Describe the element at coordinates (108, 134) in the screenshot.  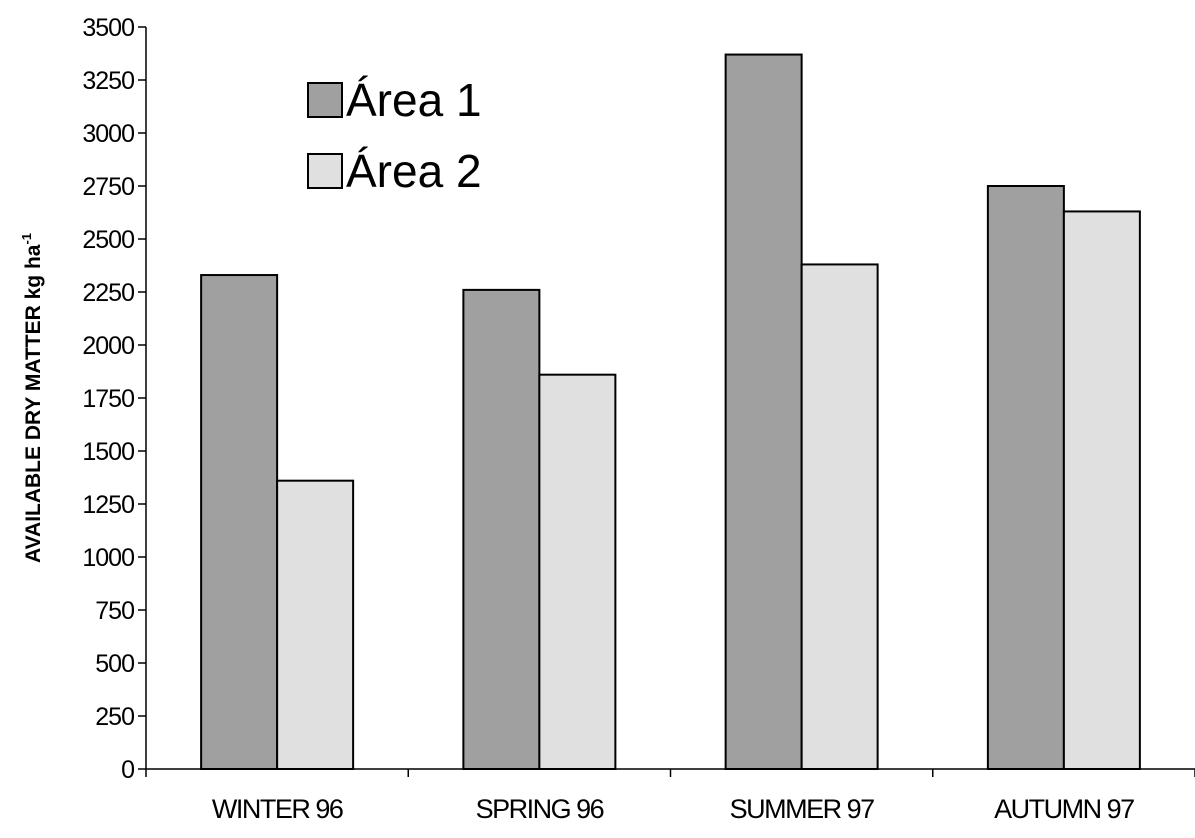
I see `y-tick-label: 3000` at that location.